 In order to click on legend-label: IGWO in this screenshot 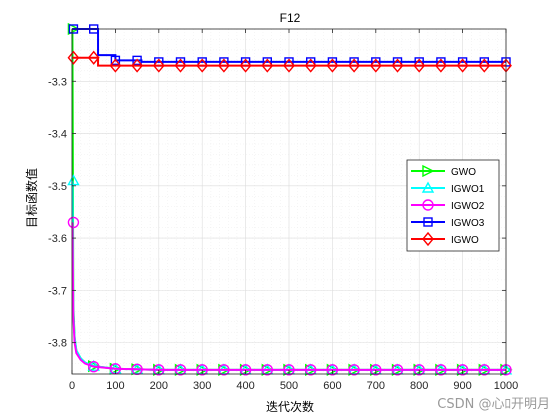, I will do `click(465, 240)`.